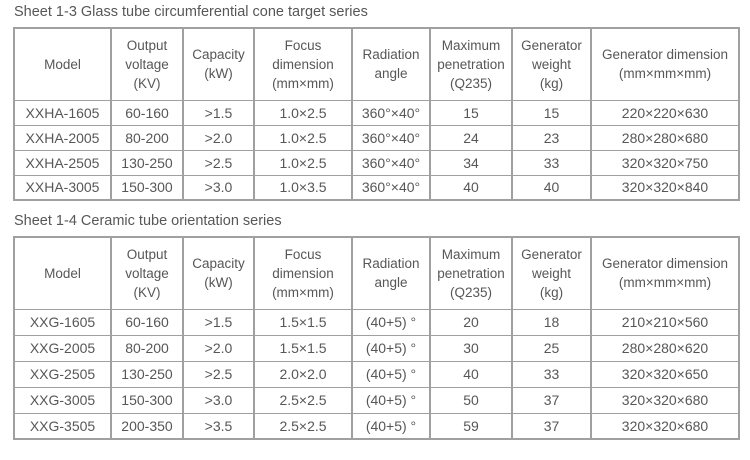  Describe the element at coordinates (62, 348) in the screenshot. I see `table-cell: XXG-2005` at that location.